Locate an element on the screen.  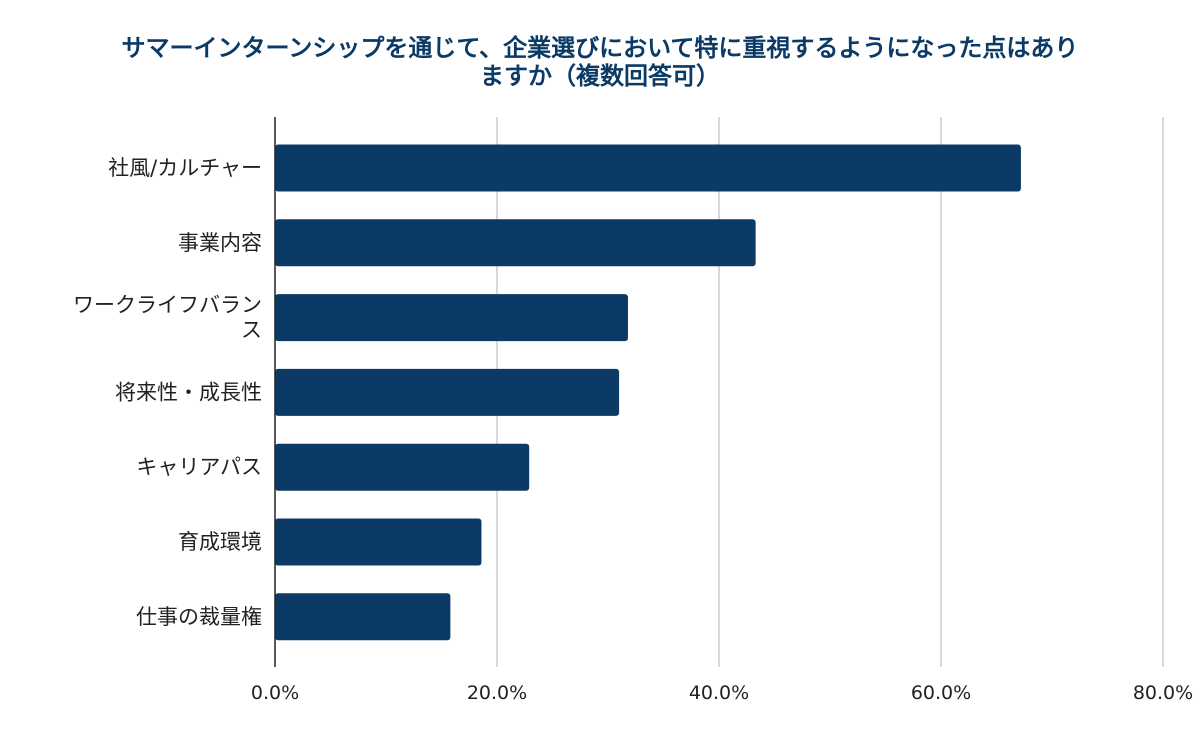
chart-title-line-2: ますか（複数回答可） is located at coordinates (600, 76).